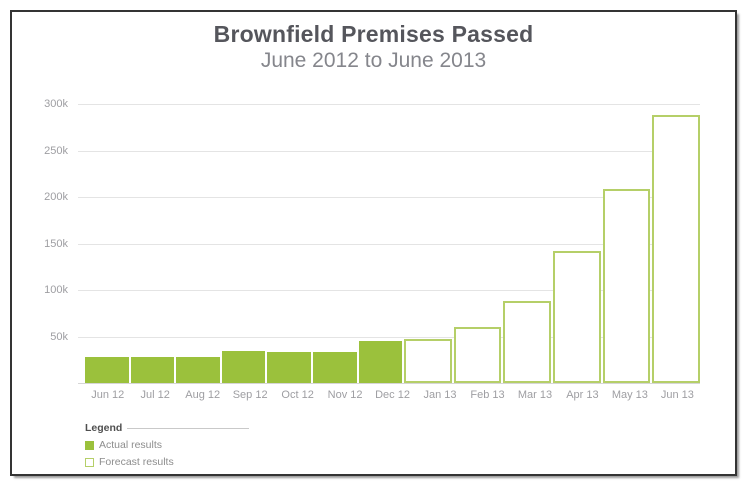 Image resolution: width=754 pixels, height=484 pixels. What do you see at coordinates (56, 104) in the screenshot?
I see `y-axis-label-300k: 300k` at bounding box center [56, 104].